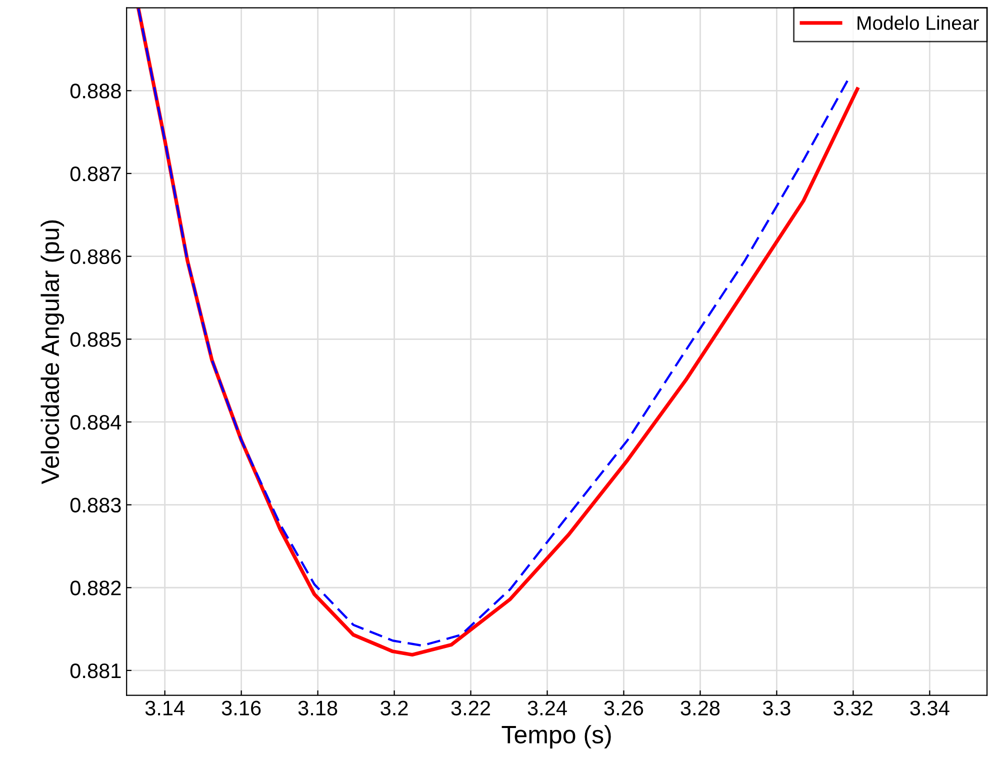 The height and width of the screenshot is (783, 989). I want to click on legend-label: Modelo Linear, so click(918, 23).